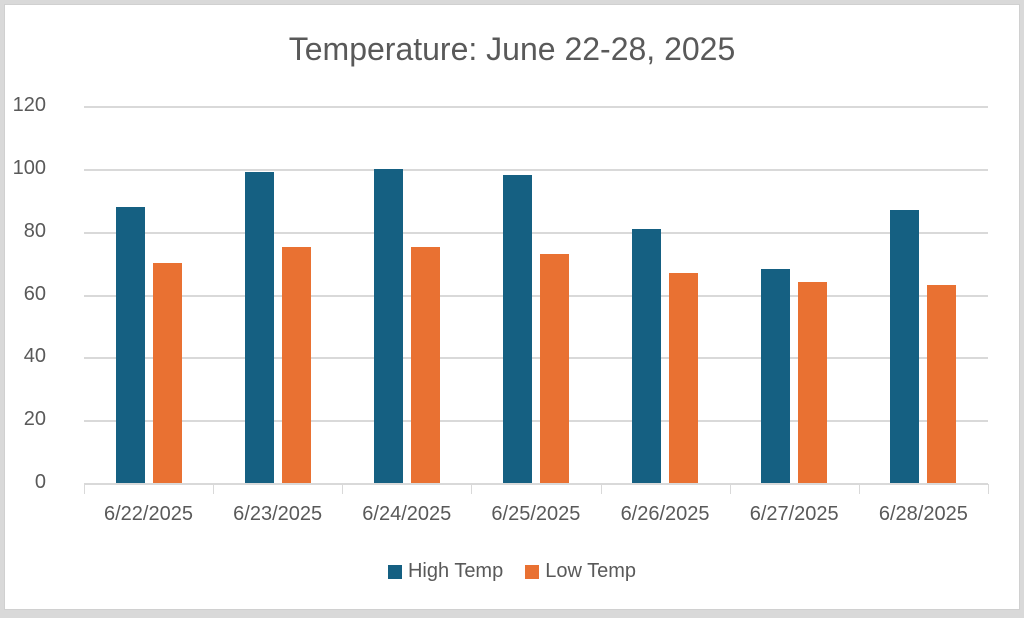 This screenshot has height=618, width=1024. I want to click on legend-item-high-temp: High Temp, so click(445, 571).